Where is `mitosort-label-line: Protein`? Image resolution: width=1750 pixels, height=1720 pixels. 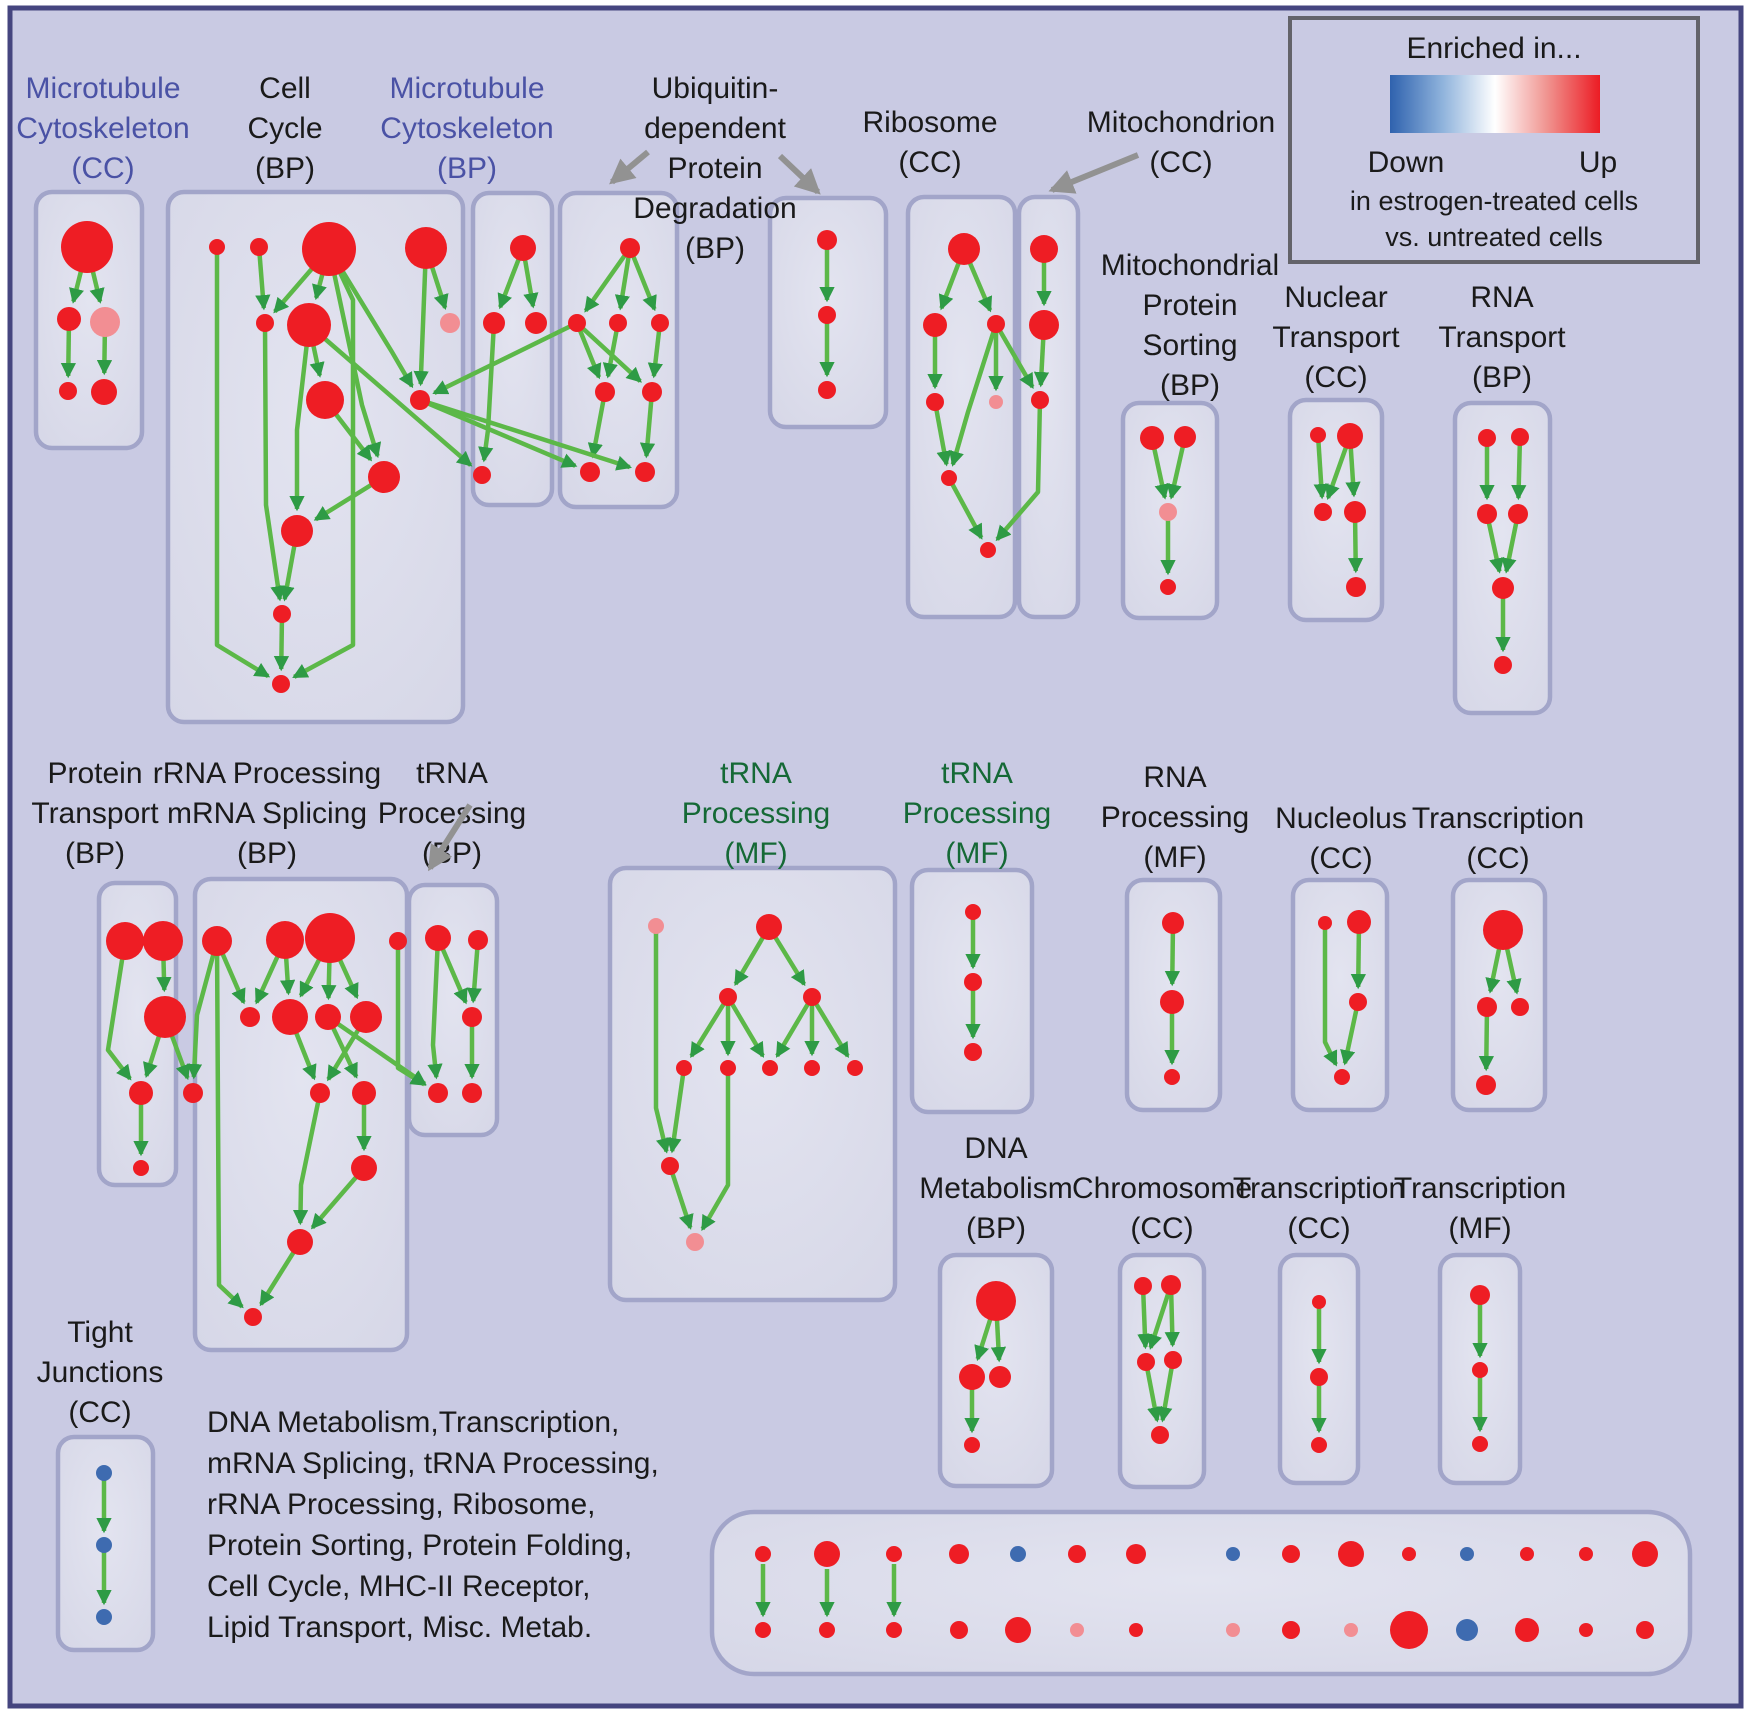
mitosort-label-line: Protein is located at coordinates (1189, 305).